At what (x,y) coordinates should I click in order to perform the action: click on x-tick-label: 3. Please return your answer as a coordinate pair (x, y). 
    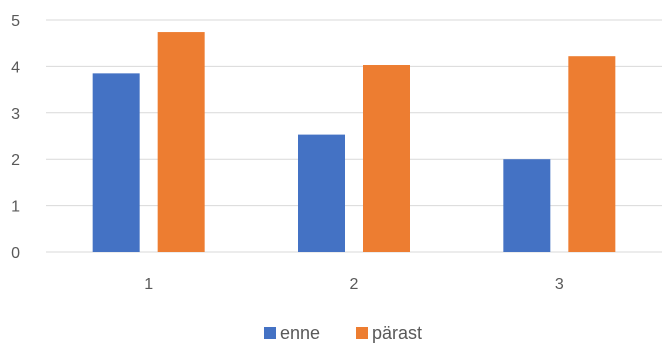
    Looking at the image, I should click on (559, 284).